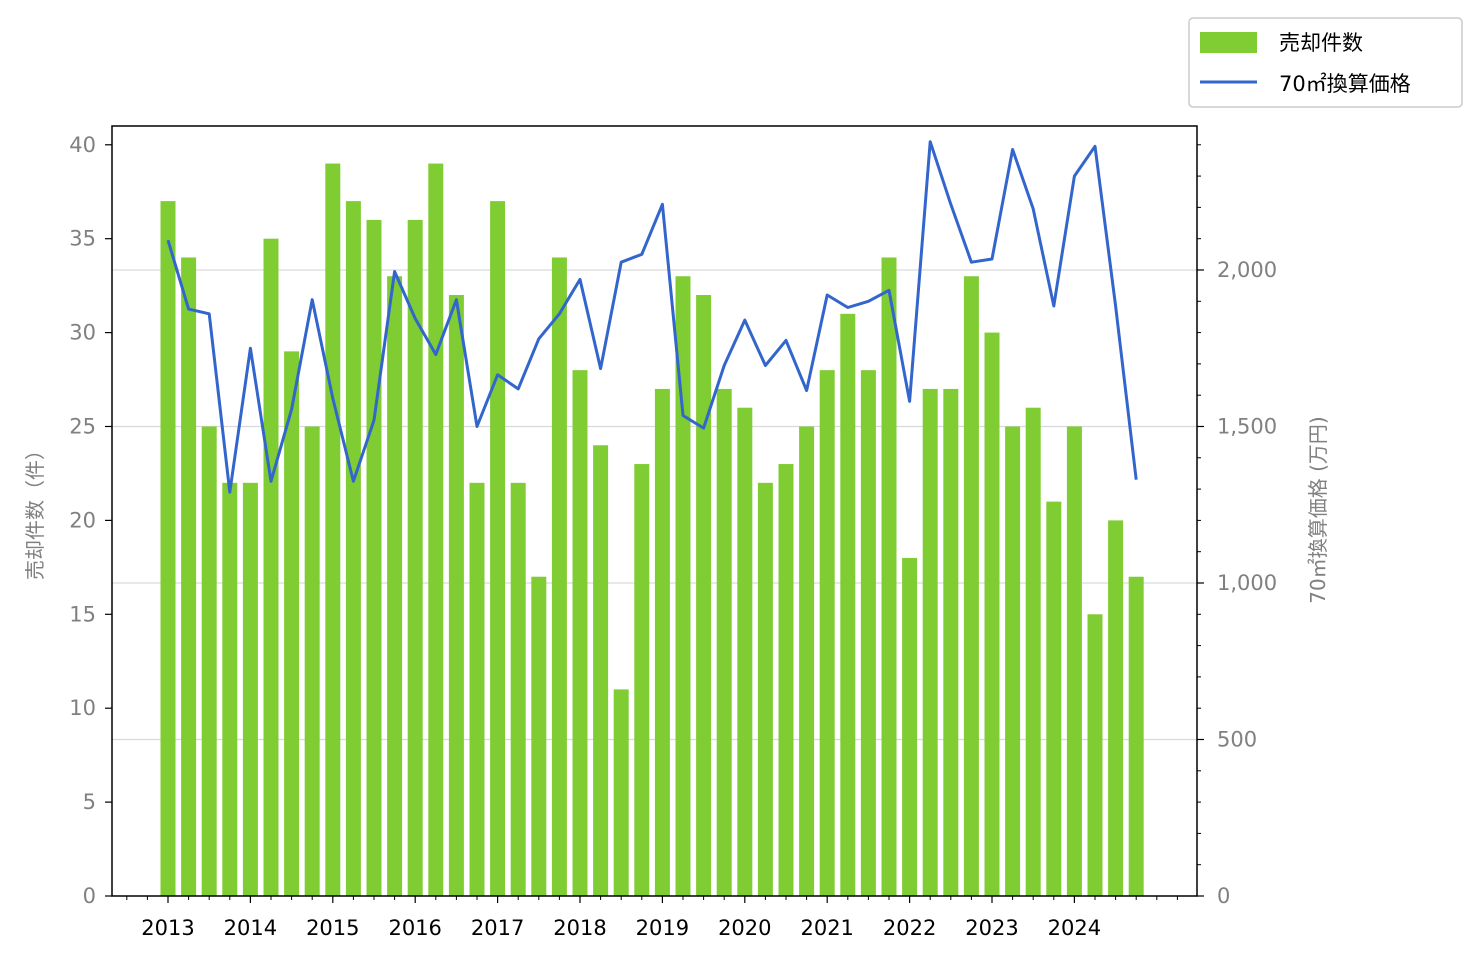 The width and height of the screenshot is (1483, 961). I want to click on x-tick-label: 2018, so click(579, 928).